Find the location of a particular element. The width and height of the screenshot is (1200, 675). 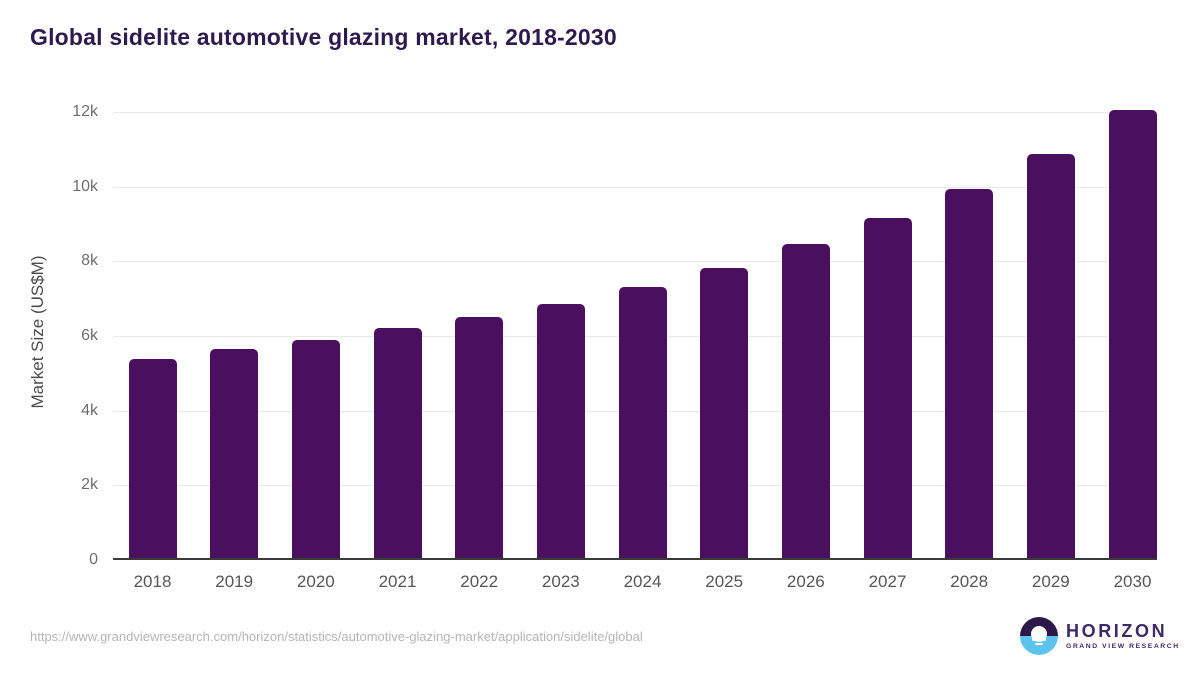

gridline-12k is located at coordinates (635, 112).